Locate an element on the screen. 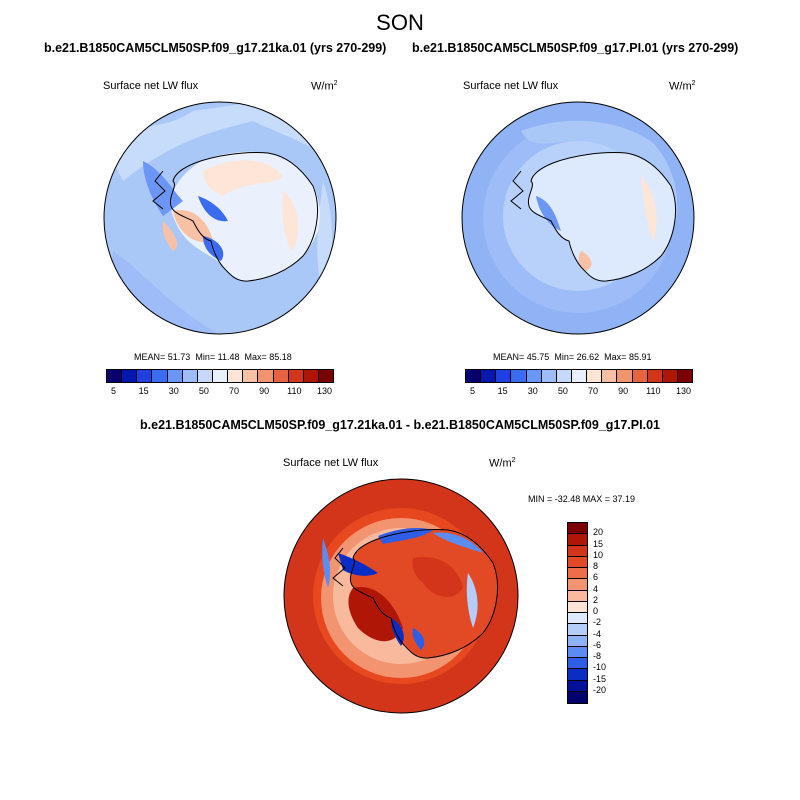 This screenshot has width=800, height=800. panel-right-polar-map is located at coordinates (578, 218).